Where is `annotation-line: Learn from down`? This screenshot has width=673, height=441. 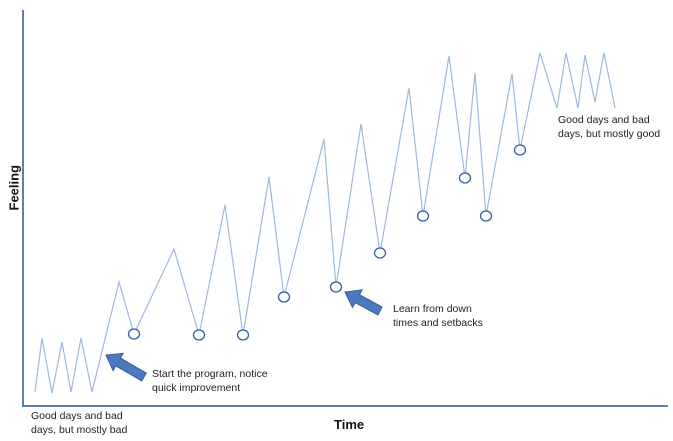
annotation-line: Learn from down is located at coordinates (432, 309).